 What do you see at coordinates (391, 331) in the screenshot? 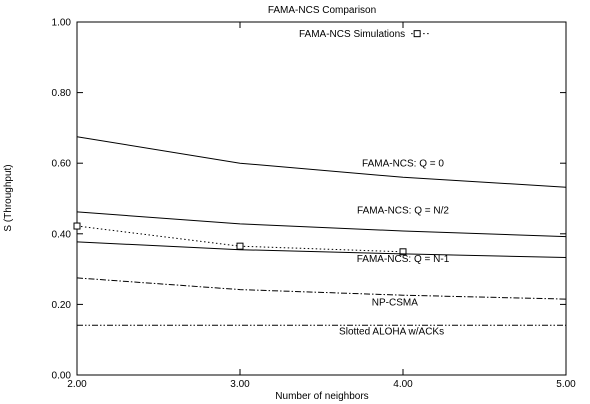
I see `curve-annotation: Slotted ALOHA w/ACKs` at bounding box center [391, 331].